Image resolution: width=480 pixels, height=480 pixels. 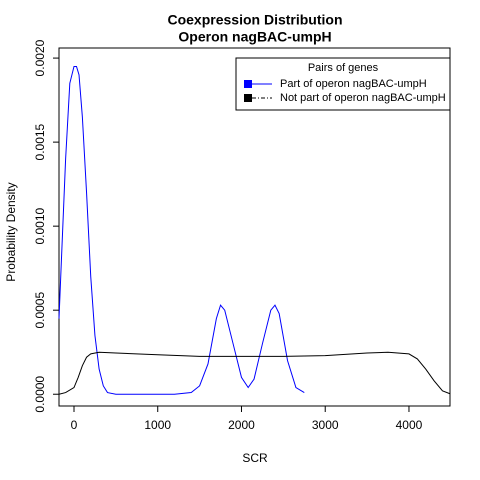 What do you see at coordinates (74, 425) in the screenshot?
I see `x-tick-label: 0` at bounding box center [74, 425].